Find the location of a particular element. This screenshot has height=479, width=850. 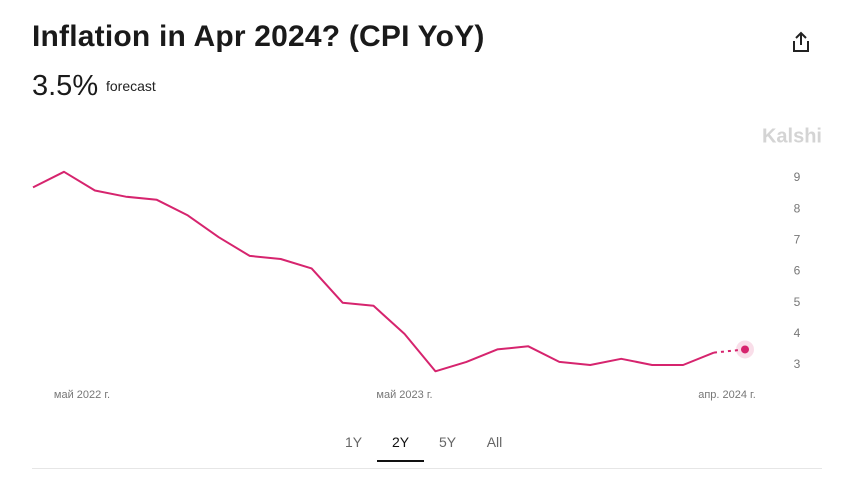

forecast-point is located at coordinates (745, 349).